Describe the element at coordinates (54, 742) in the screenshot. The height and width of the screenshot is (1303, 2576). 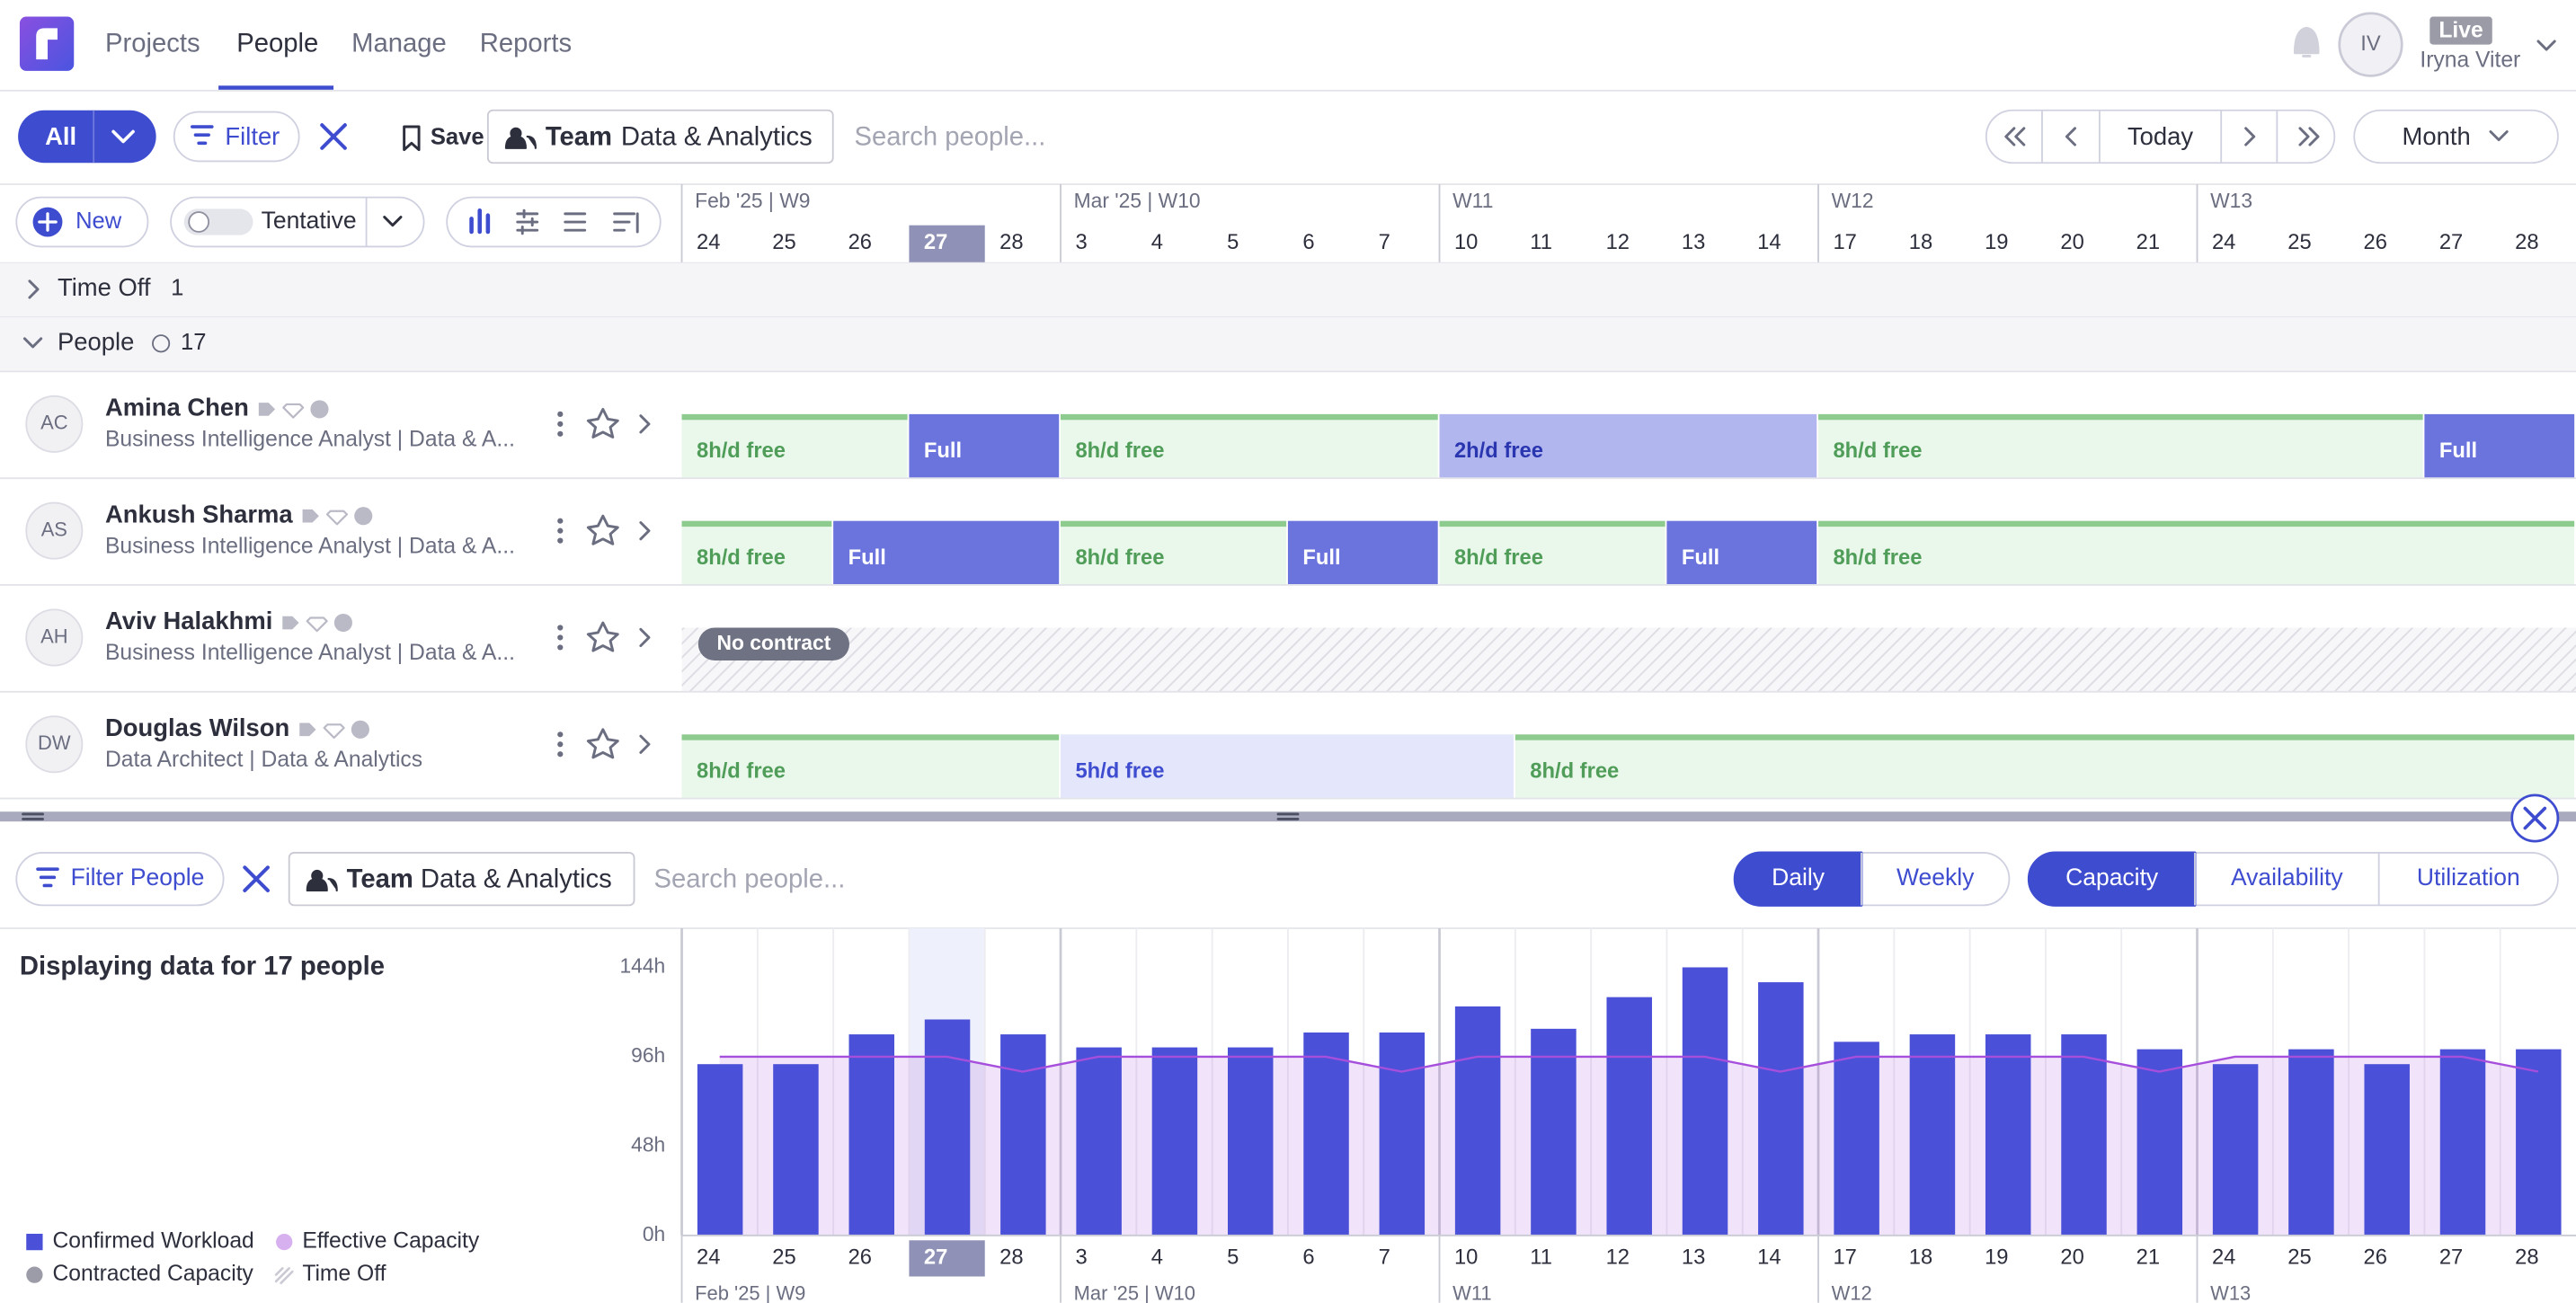
I see `person-initials: DW` at that location.